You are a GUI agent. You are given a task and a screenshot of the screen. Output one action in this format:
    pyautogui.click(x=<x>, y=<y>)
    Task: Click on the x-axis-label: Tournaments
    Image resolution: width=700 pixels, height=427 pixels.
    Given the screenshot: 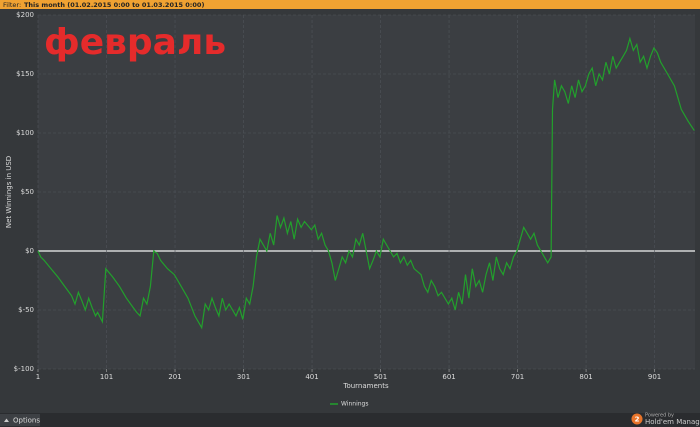 What is the action you would take?
    pyautogui.click(x=365, y=386)
    